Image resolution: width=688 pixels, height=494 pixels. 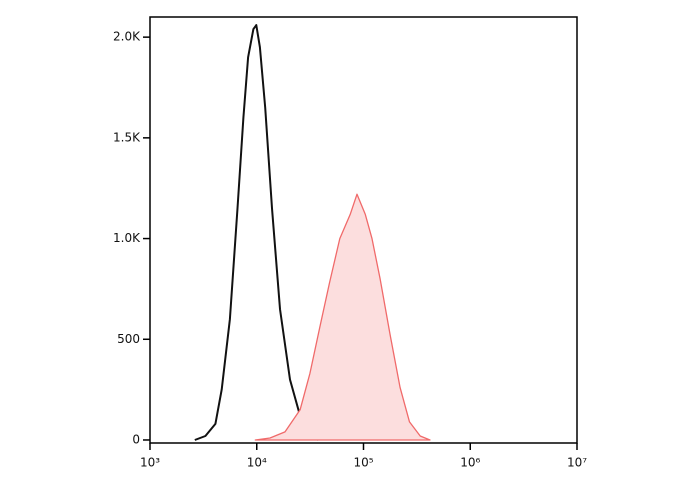 I want to click on y-tick-label: 1.5K, so click(x=127, y=137).